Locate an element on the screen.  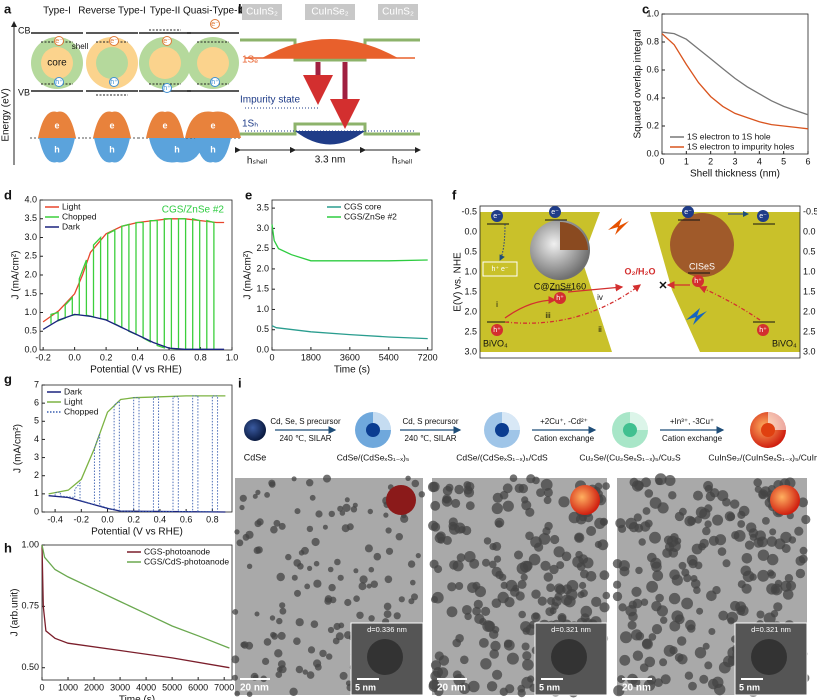
electron-wave is located at coordinates (57, 124).